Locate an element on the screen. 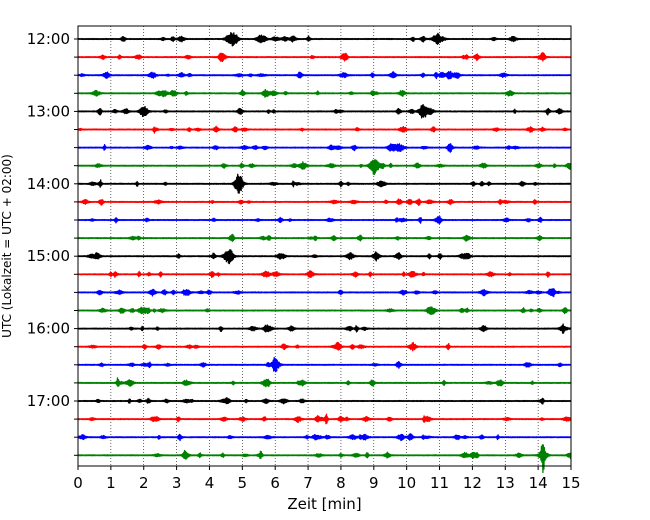  x-tick-label: 11 is located at coordinates (439, 483).